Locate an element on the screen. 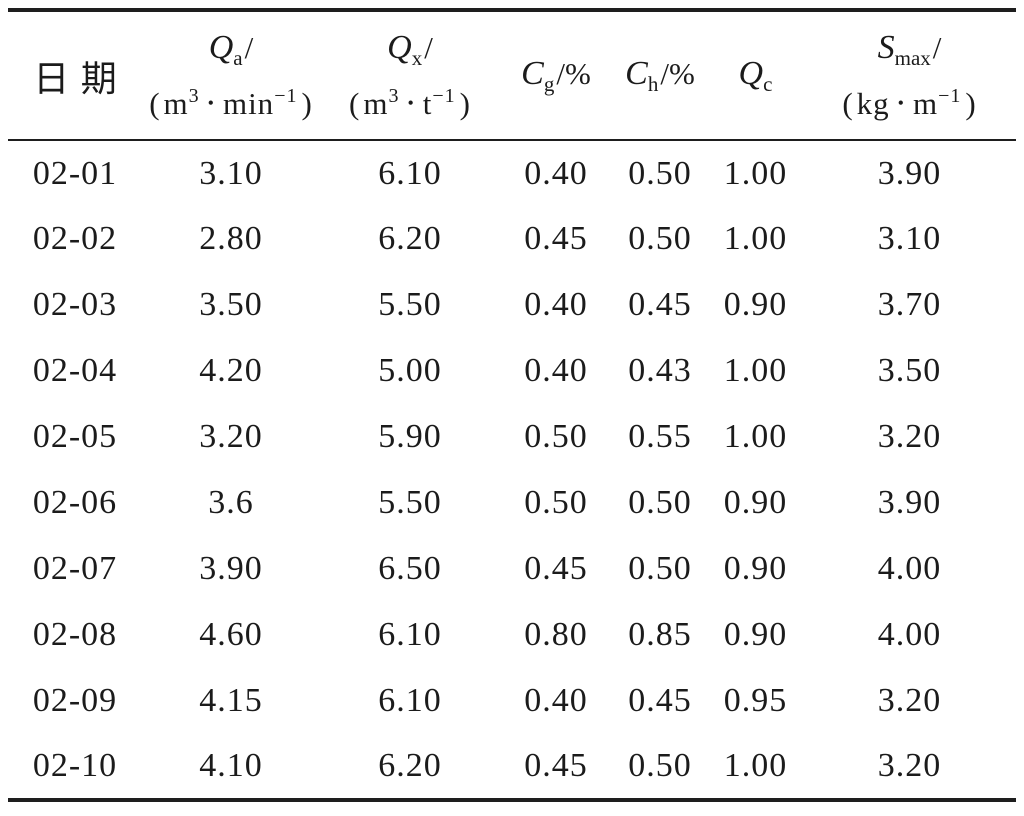 This screenshot has height=816, width=1024. header-subscript: x is located at coordinates (417, 58).